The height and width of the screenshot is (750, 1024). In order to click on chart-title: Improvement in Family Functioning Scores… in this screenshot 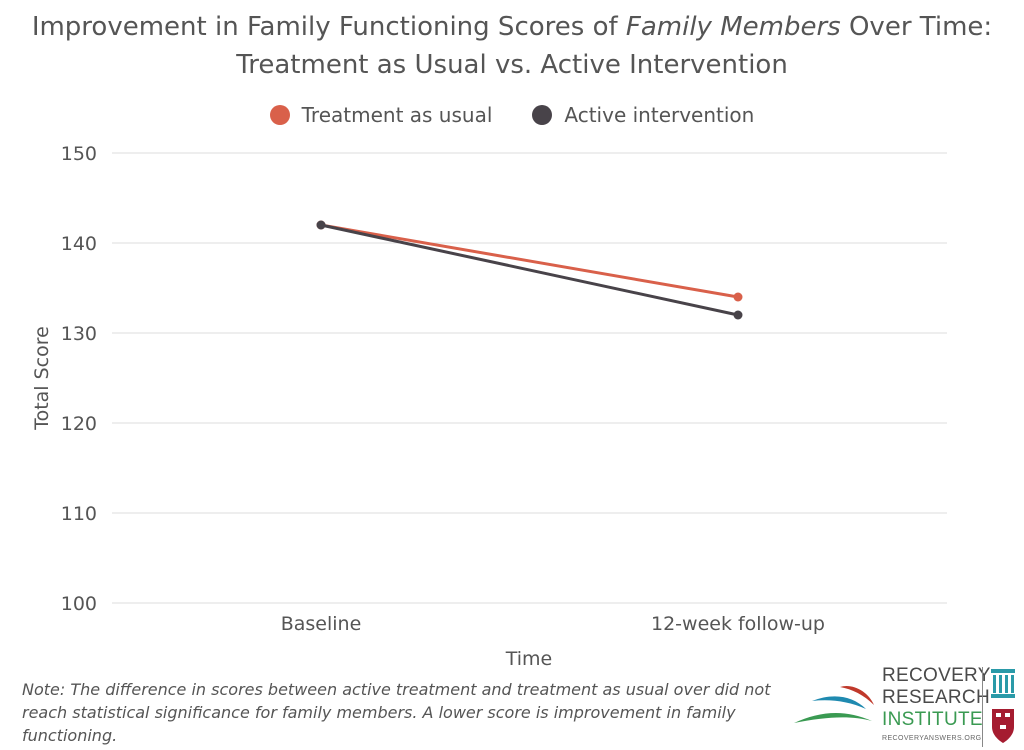, I will do `click(512, 46)`.